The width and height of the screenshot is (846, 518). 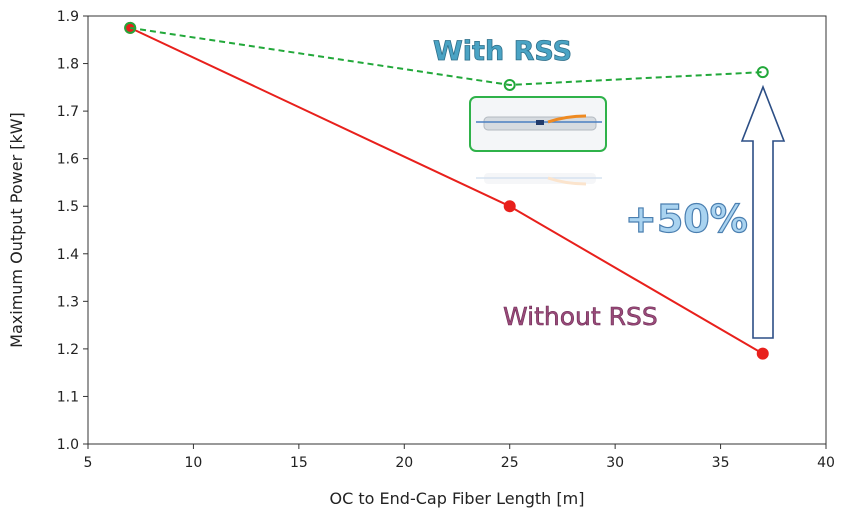 I want to click on y-tick-label: 1.3, so click(x=68, y=302).